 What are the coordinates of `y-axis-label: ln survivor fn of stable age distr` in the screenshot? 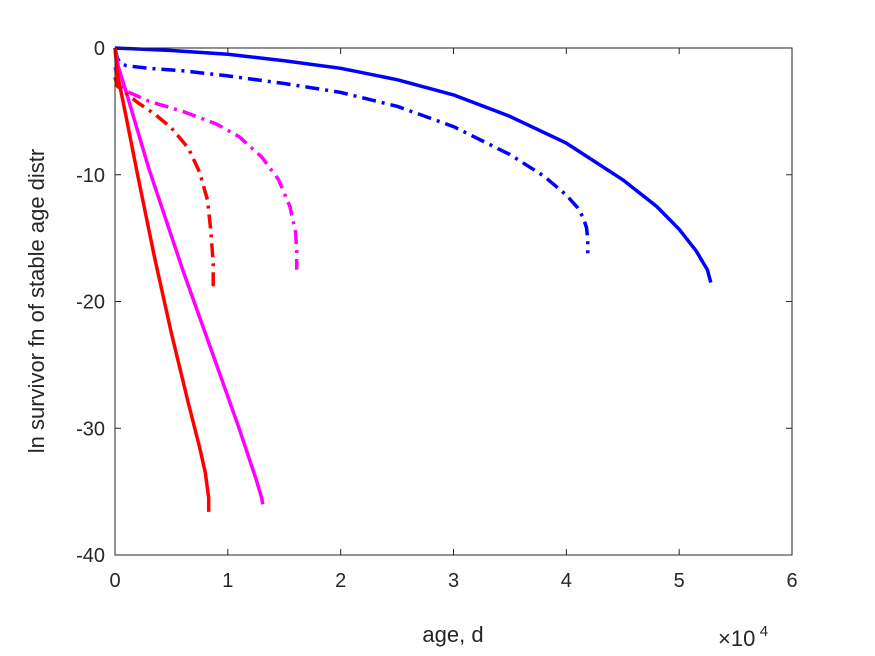 It's located at (36, 301).